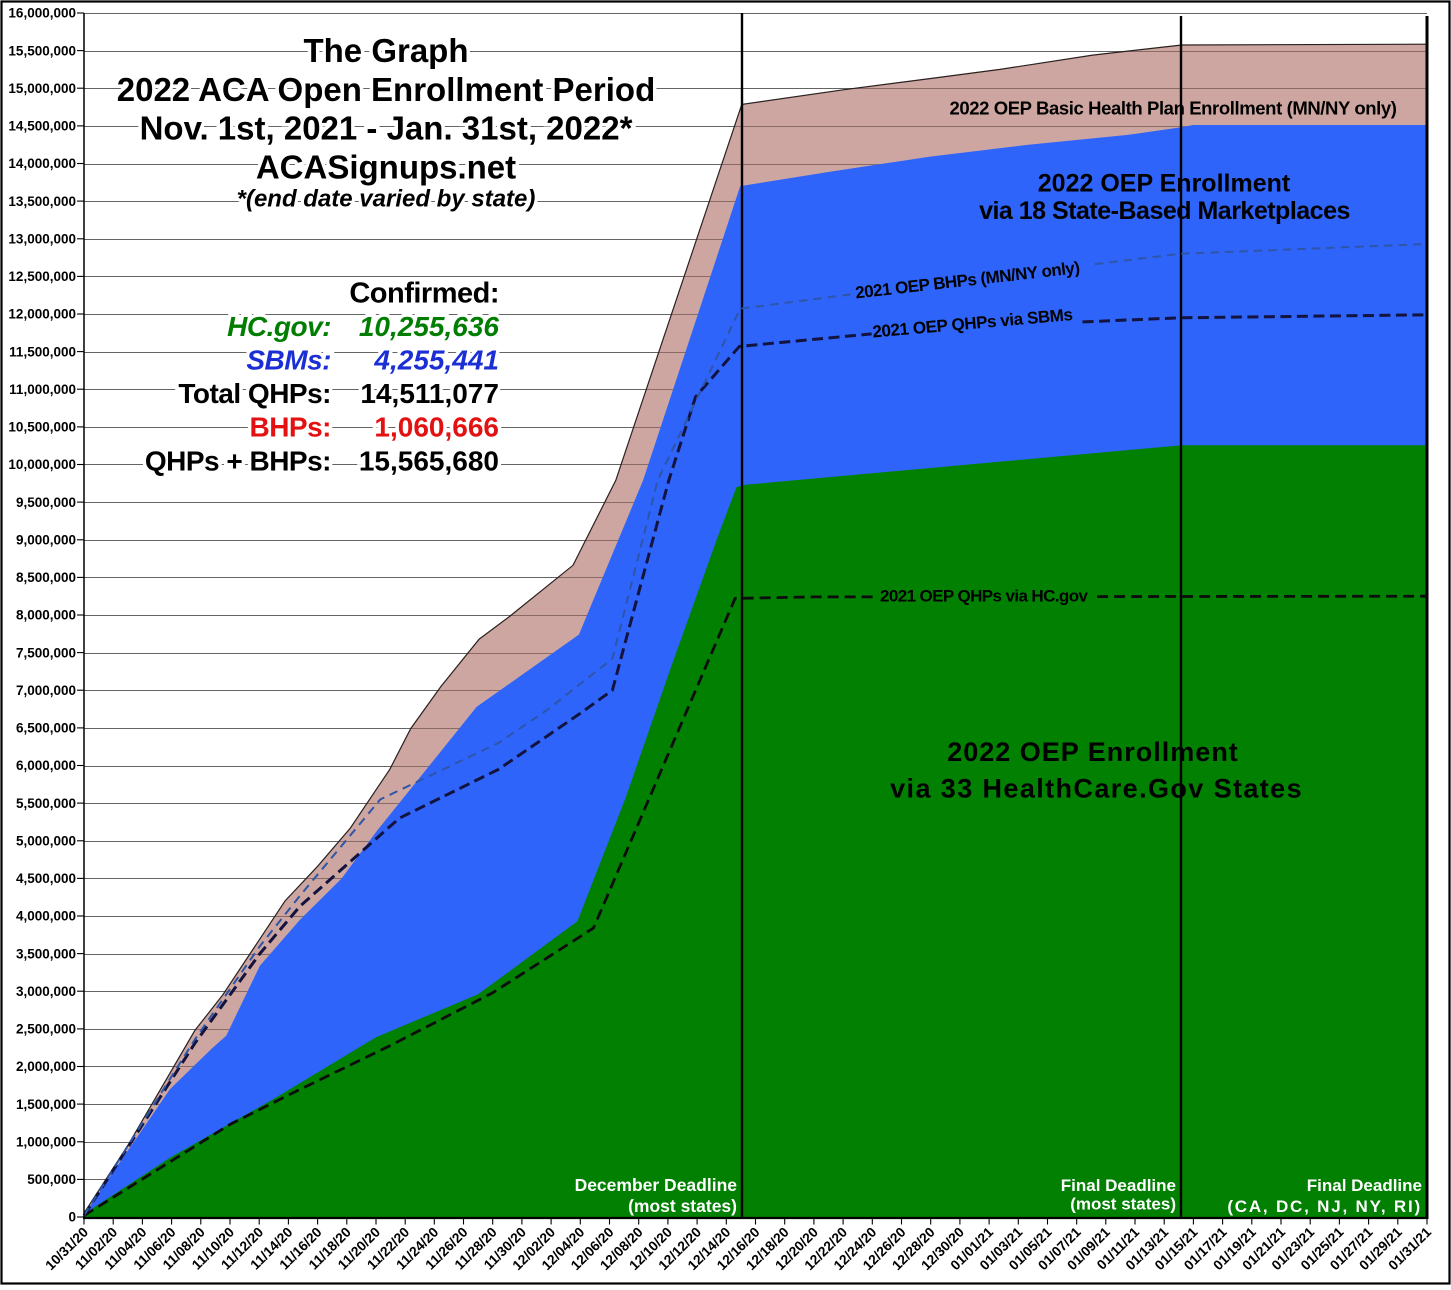  What do you see at coordinates (46, 652) in the screenshot?
I see `svg-text: 7,500,000` at bounding box center [46, 652].